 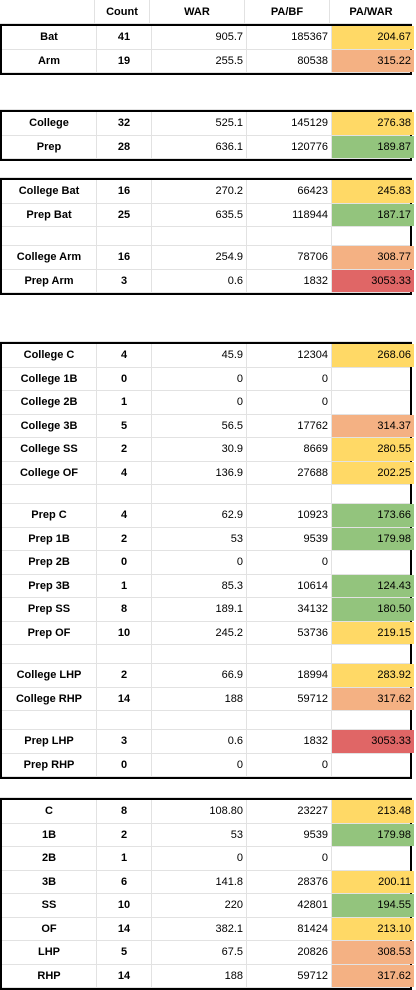 I want to click on war-cell: 53, so click(x=199, y=538).